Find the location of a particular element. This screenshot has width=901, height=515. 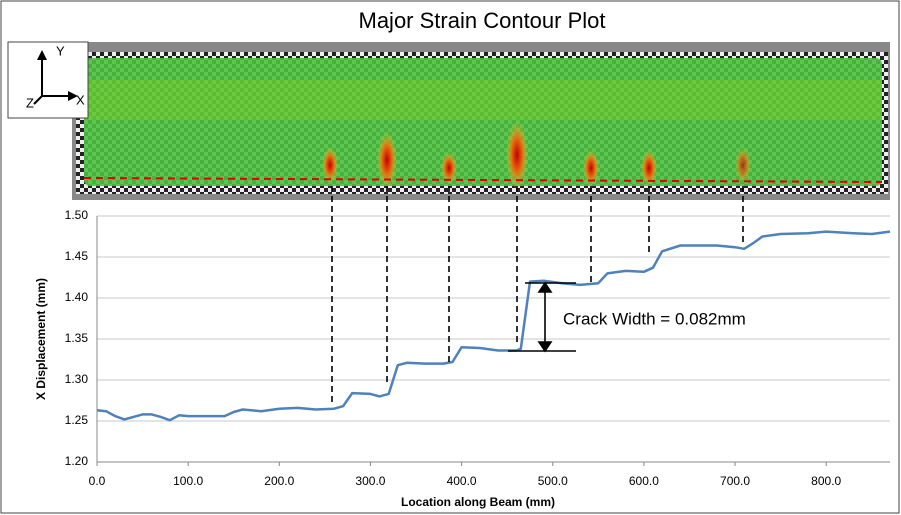

x-tick-label: 200.0 is located at coordinates (279, 481).